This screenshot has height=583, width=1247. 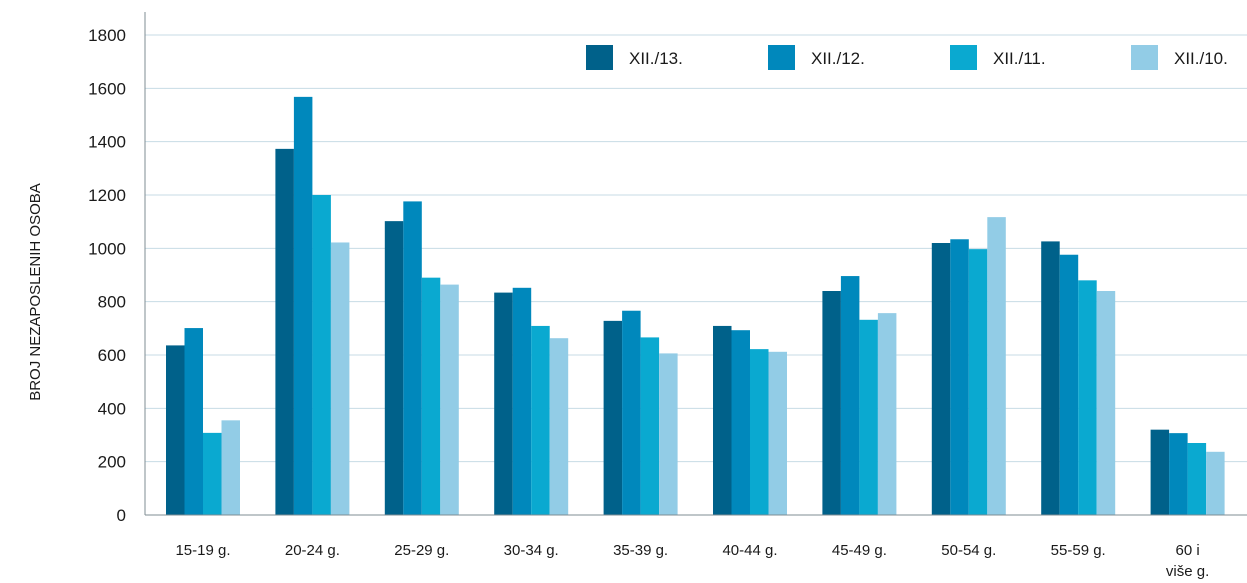 I want to click on y-tick-label: 200, so click(x=112, y=462).